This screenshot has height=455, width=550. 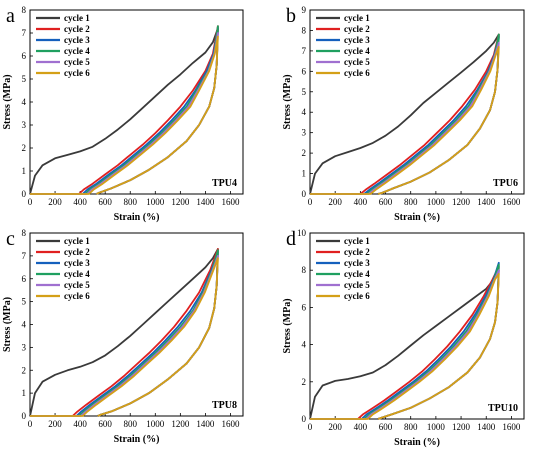 What do you see at coordinates (304, 10) in the screenshot?
I see `y-tick-label: 9` at bounding box center [304, 10].